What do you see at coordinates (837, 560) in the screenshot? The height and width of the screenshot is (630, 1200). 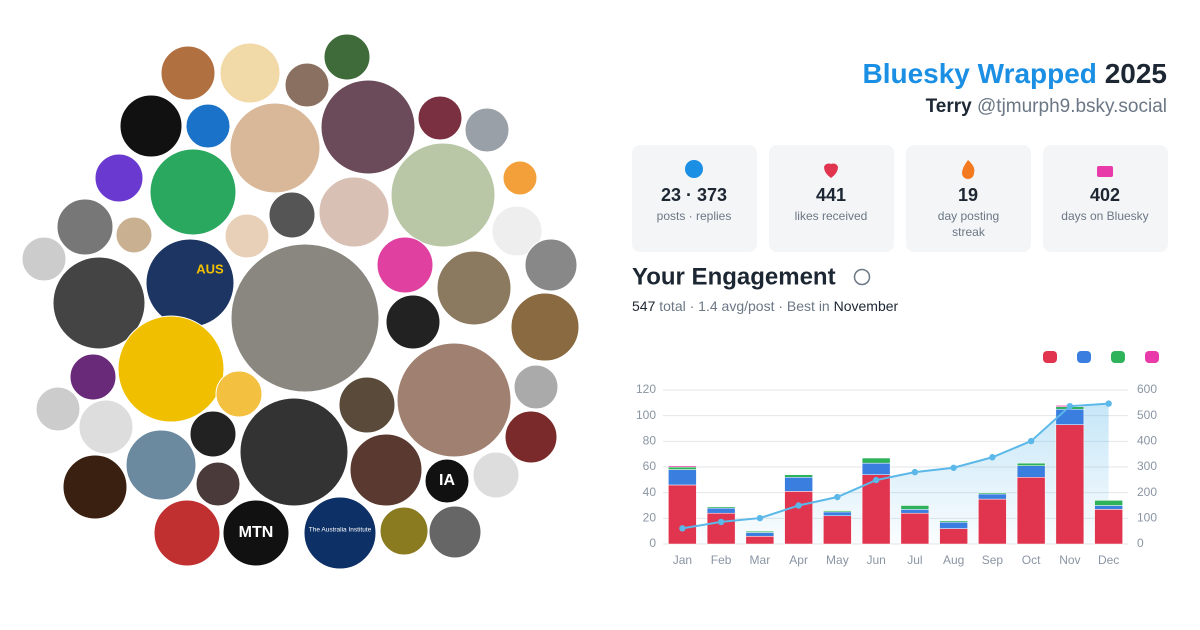 I see `x-tick-label: May` at bounding box center [837, 560].